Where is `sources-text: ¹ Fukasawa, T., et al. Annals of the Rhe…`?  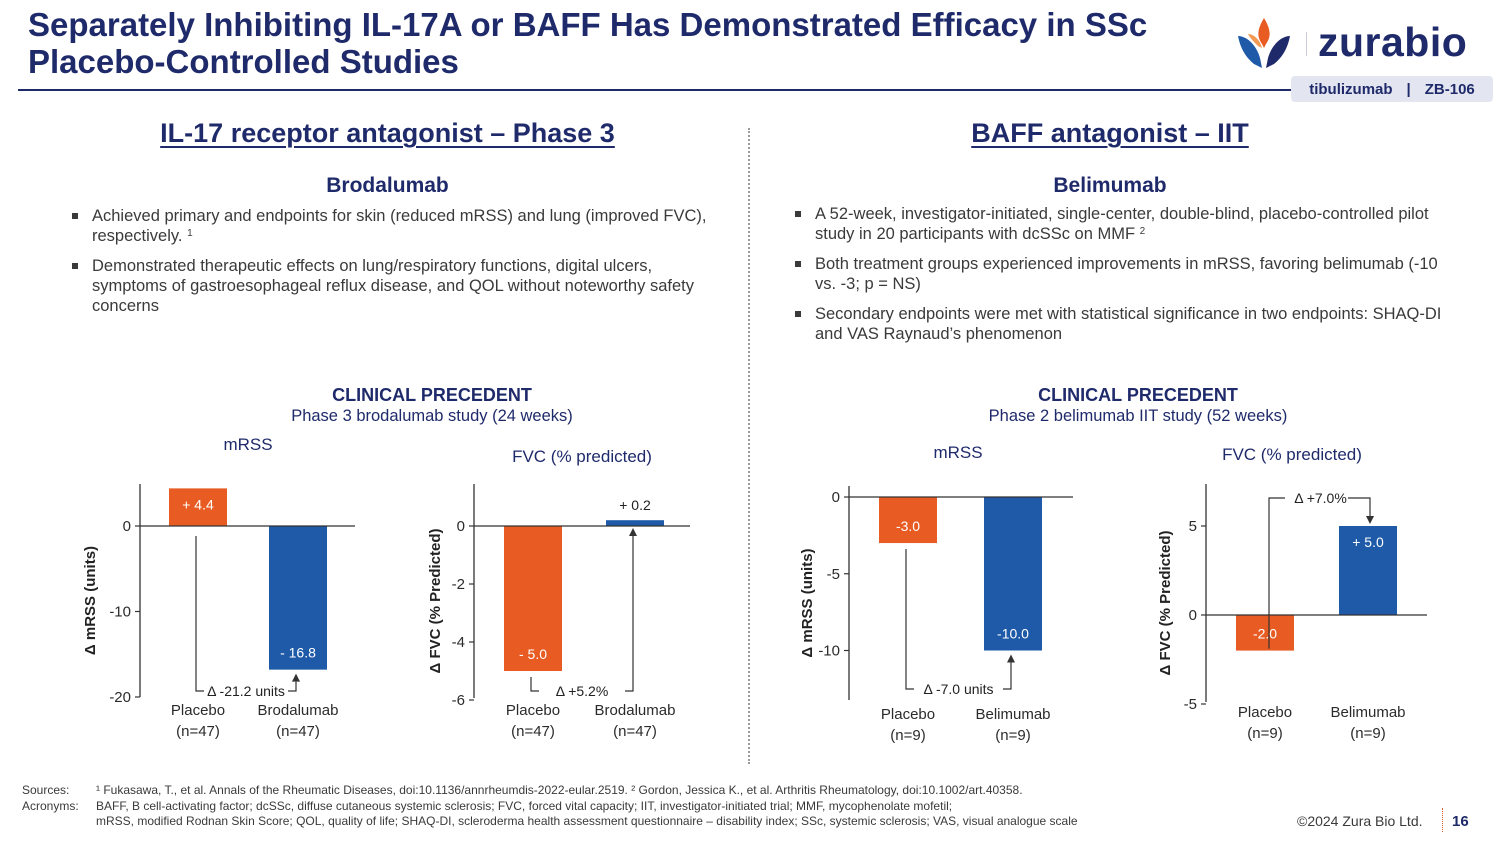 sources-text: ¹ Fukasawa, T., et al. Annals of the Rhe… is located at coordinates (559, 790).